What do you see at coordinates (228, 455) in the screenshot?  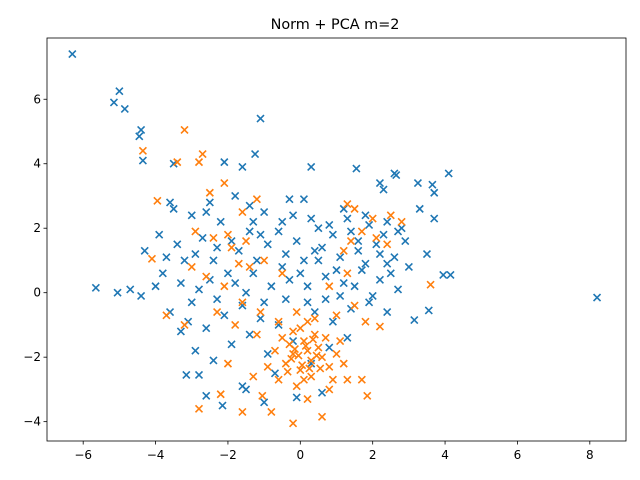 I see `x-tick-label: −2` at bounding box center [228, 455].